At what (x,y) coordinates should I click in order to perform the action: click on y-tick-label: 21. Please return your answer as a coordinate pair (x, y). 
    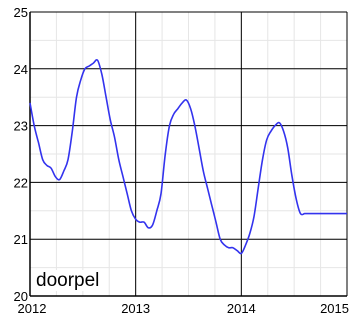
    Looking at the image, I should click on (21, 239).